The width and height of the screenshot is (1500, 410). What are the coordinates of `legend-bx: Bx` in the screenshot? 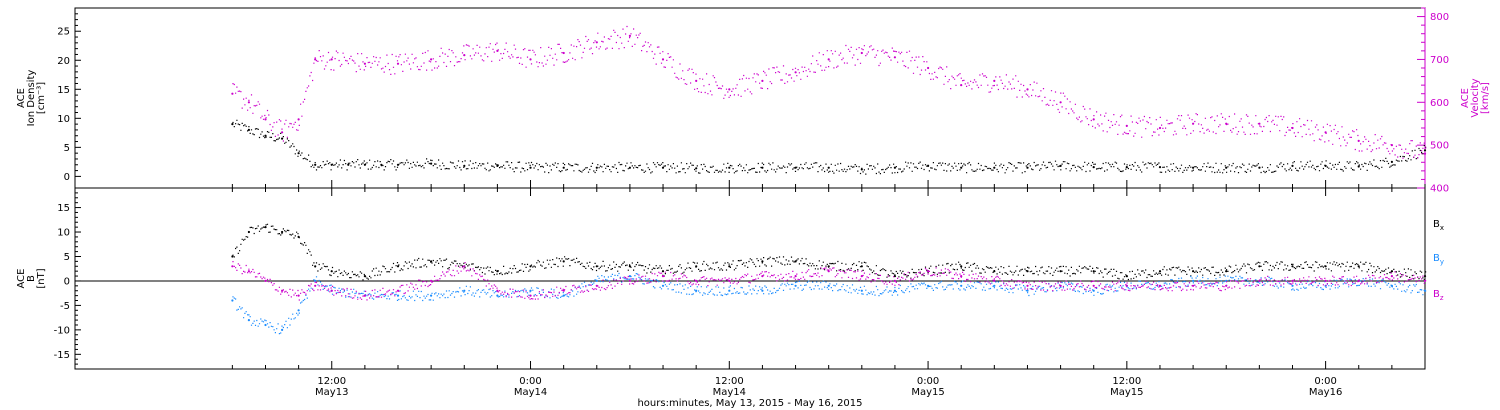 It's located at (1438, 225).